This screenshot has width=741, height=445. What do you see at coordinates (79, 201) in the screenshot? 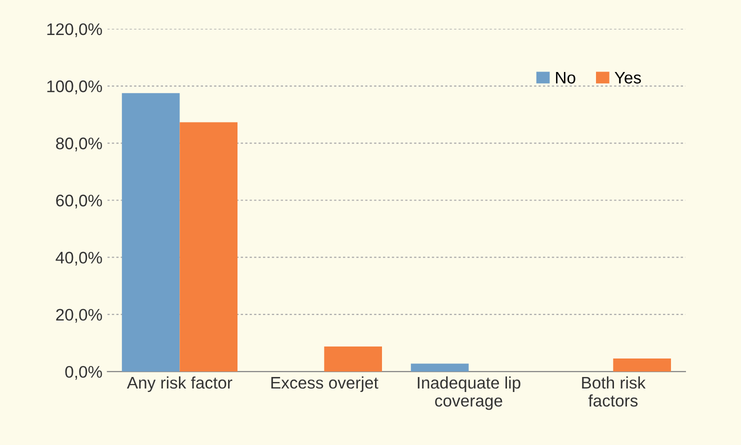
I see `y-tick-label: 60,0%` at bounding box center [79, 201].